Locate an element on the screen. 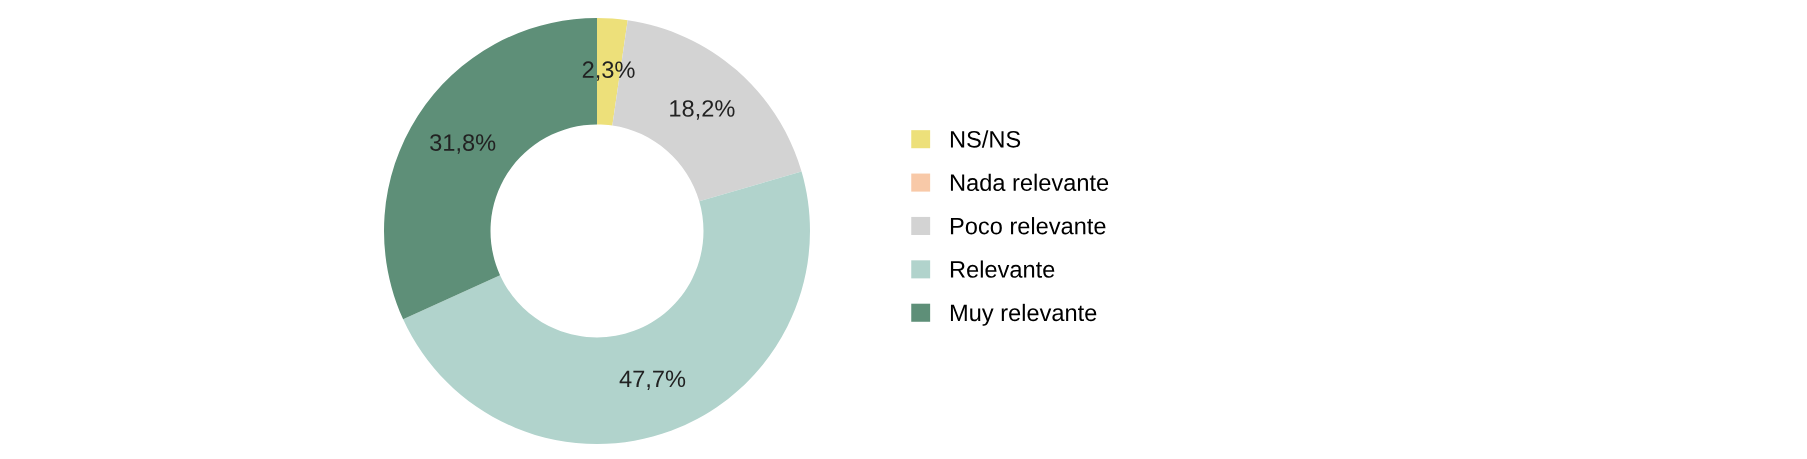  legend-label: Nada relevante is located at coordinates (1029, 182).